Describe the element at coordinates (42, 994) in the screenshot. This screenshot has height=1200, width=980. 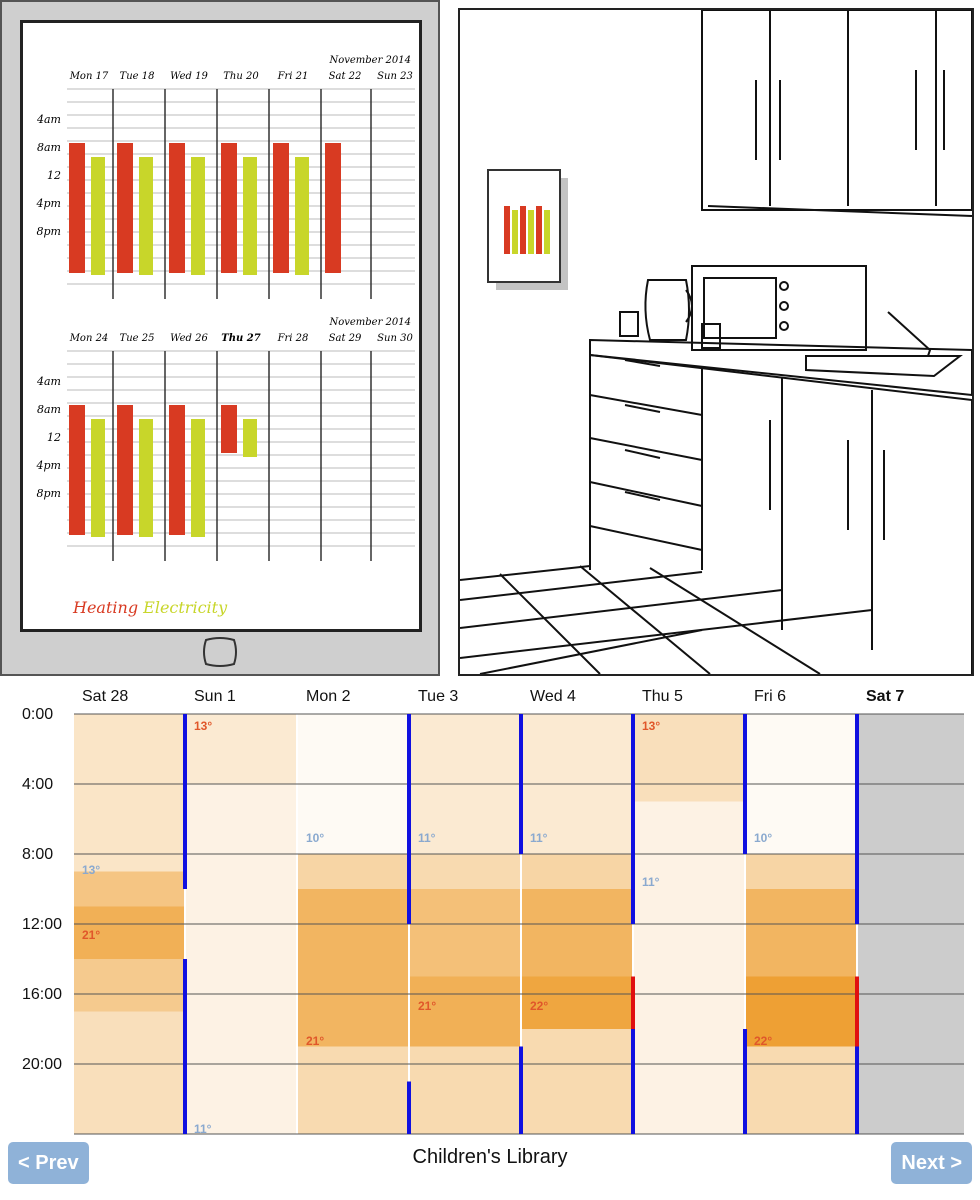
I see `time-label: 16:00` at that location.